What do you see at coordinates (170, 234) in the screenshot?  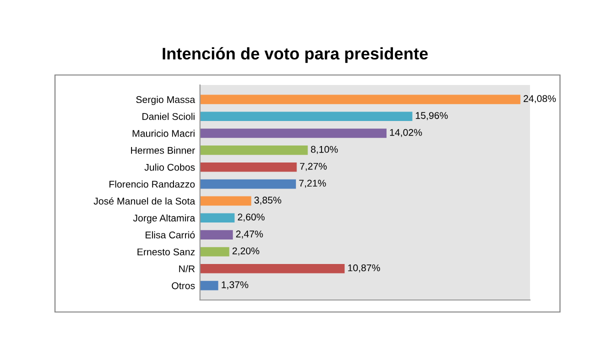 I see `y-tick-label: Elisa Carrió` at bounding box center [170, 234].